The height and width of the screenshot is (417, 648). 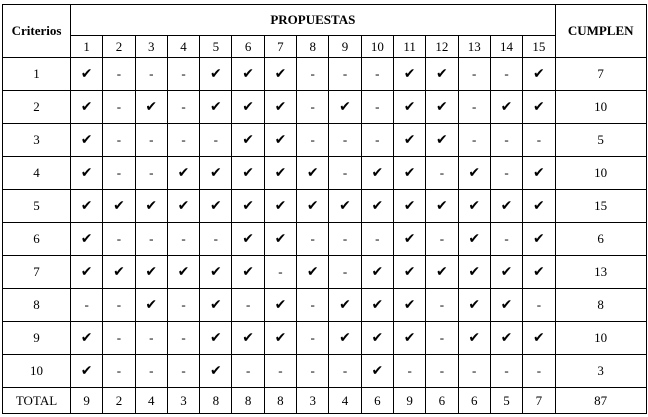 What do you see at coordinates (442, 46) in the screenshot?
I see `proposal-number: 12` at bounding box center [442, 46].